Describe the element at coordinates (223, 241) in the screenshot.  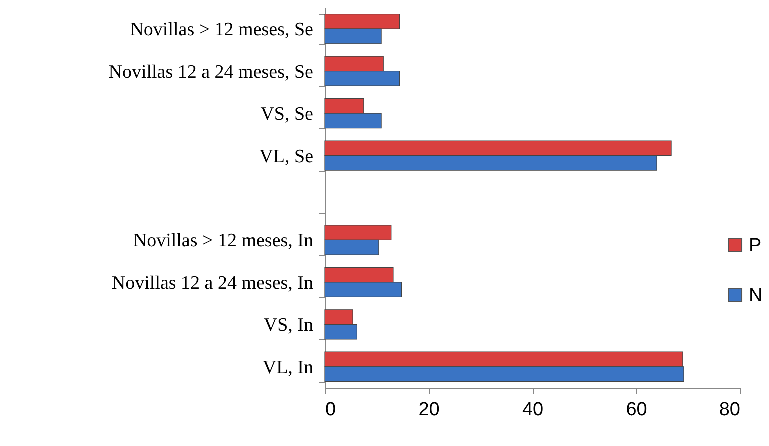
I see `y-tick-label: Novillas > 12 meses, In` at that location.